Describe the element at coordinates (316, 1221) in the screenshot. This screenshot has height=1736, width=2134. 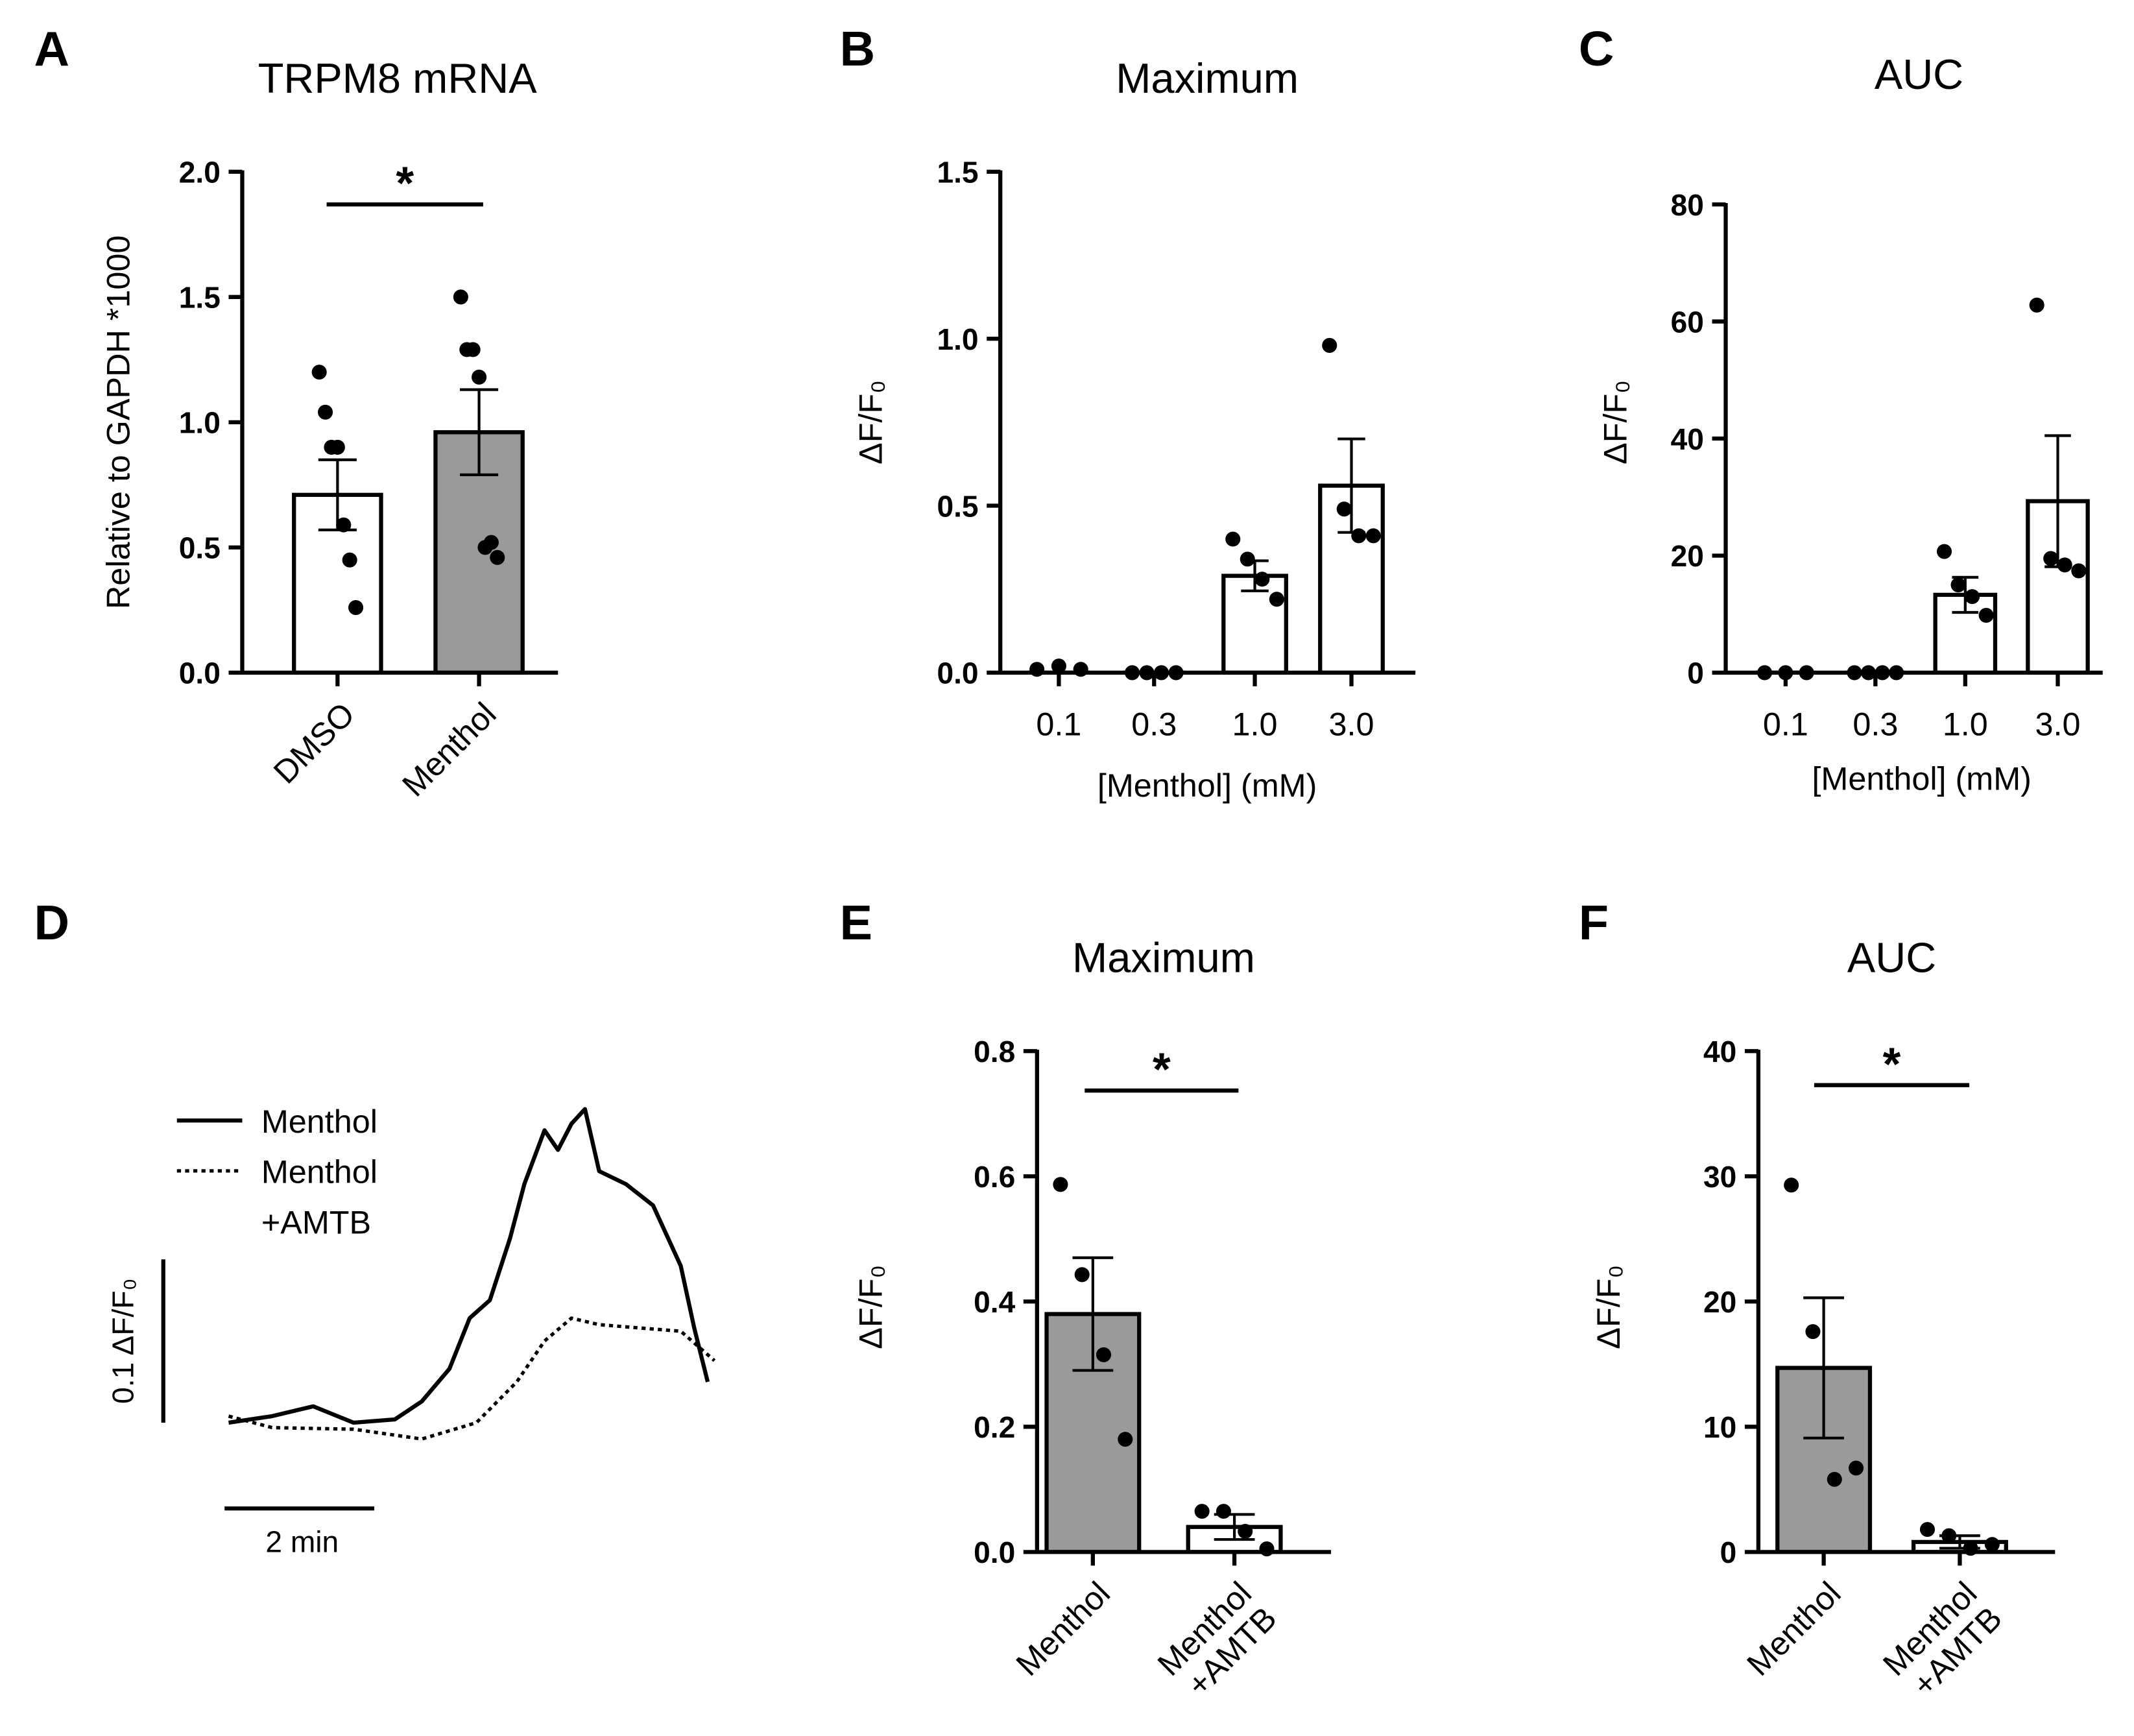
I see `legend-label: +AMTB` at that location.